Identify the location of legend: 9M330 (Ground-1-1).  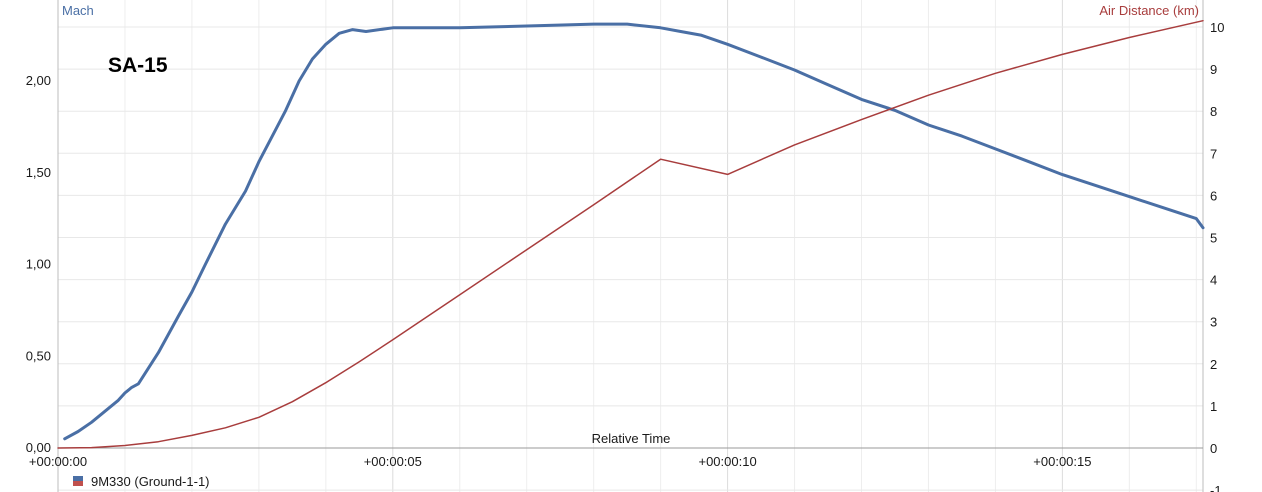
(141, 481).